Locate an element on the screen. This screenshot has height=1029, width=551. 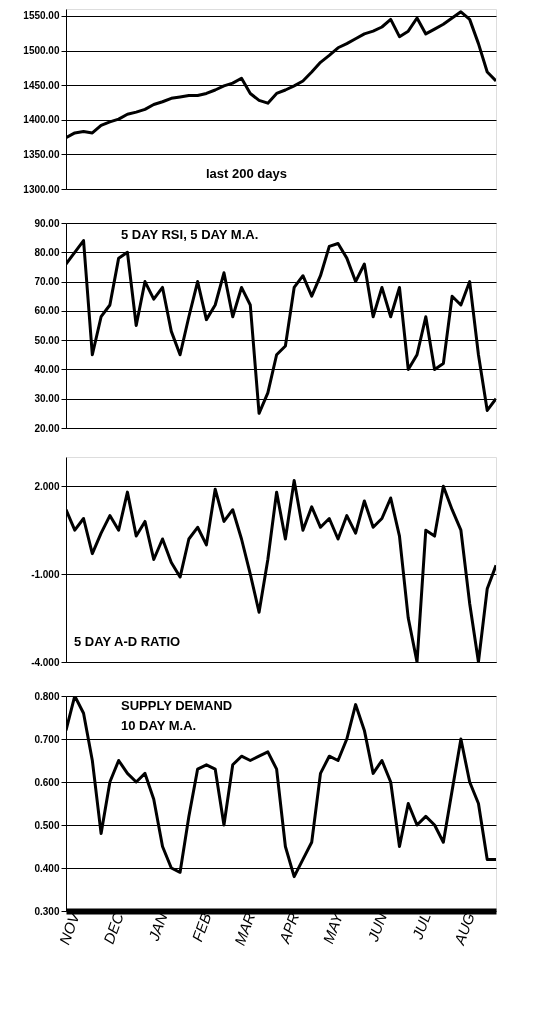
y-tick-label: 0.700 is located at coordinates (47, 739).